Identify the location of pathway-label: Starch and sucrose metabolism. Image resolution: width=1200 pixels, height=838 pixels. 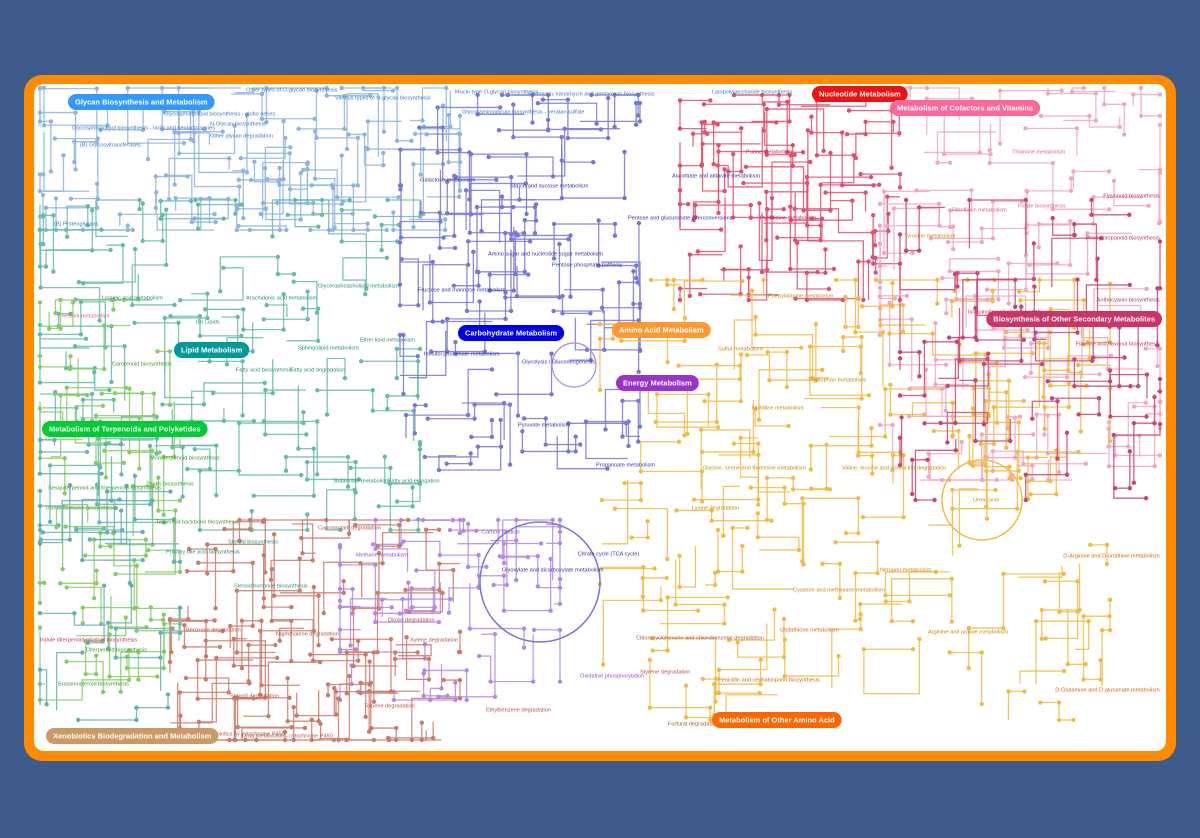
(549, 186).